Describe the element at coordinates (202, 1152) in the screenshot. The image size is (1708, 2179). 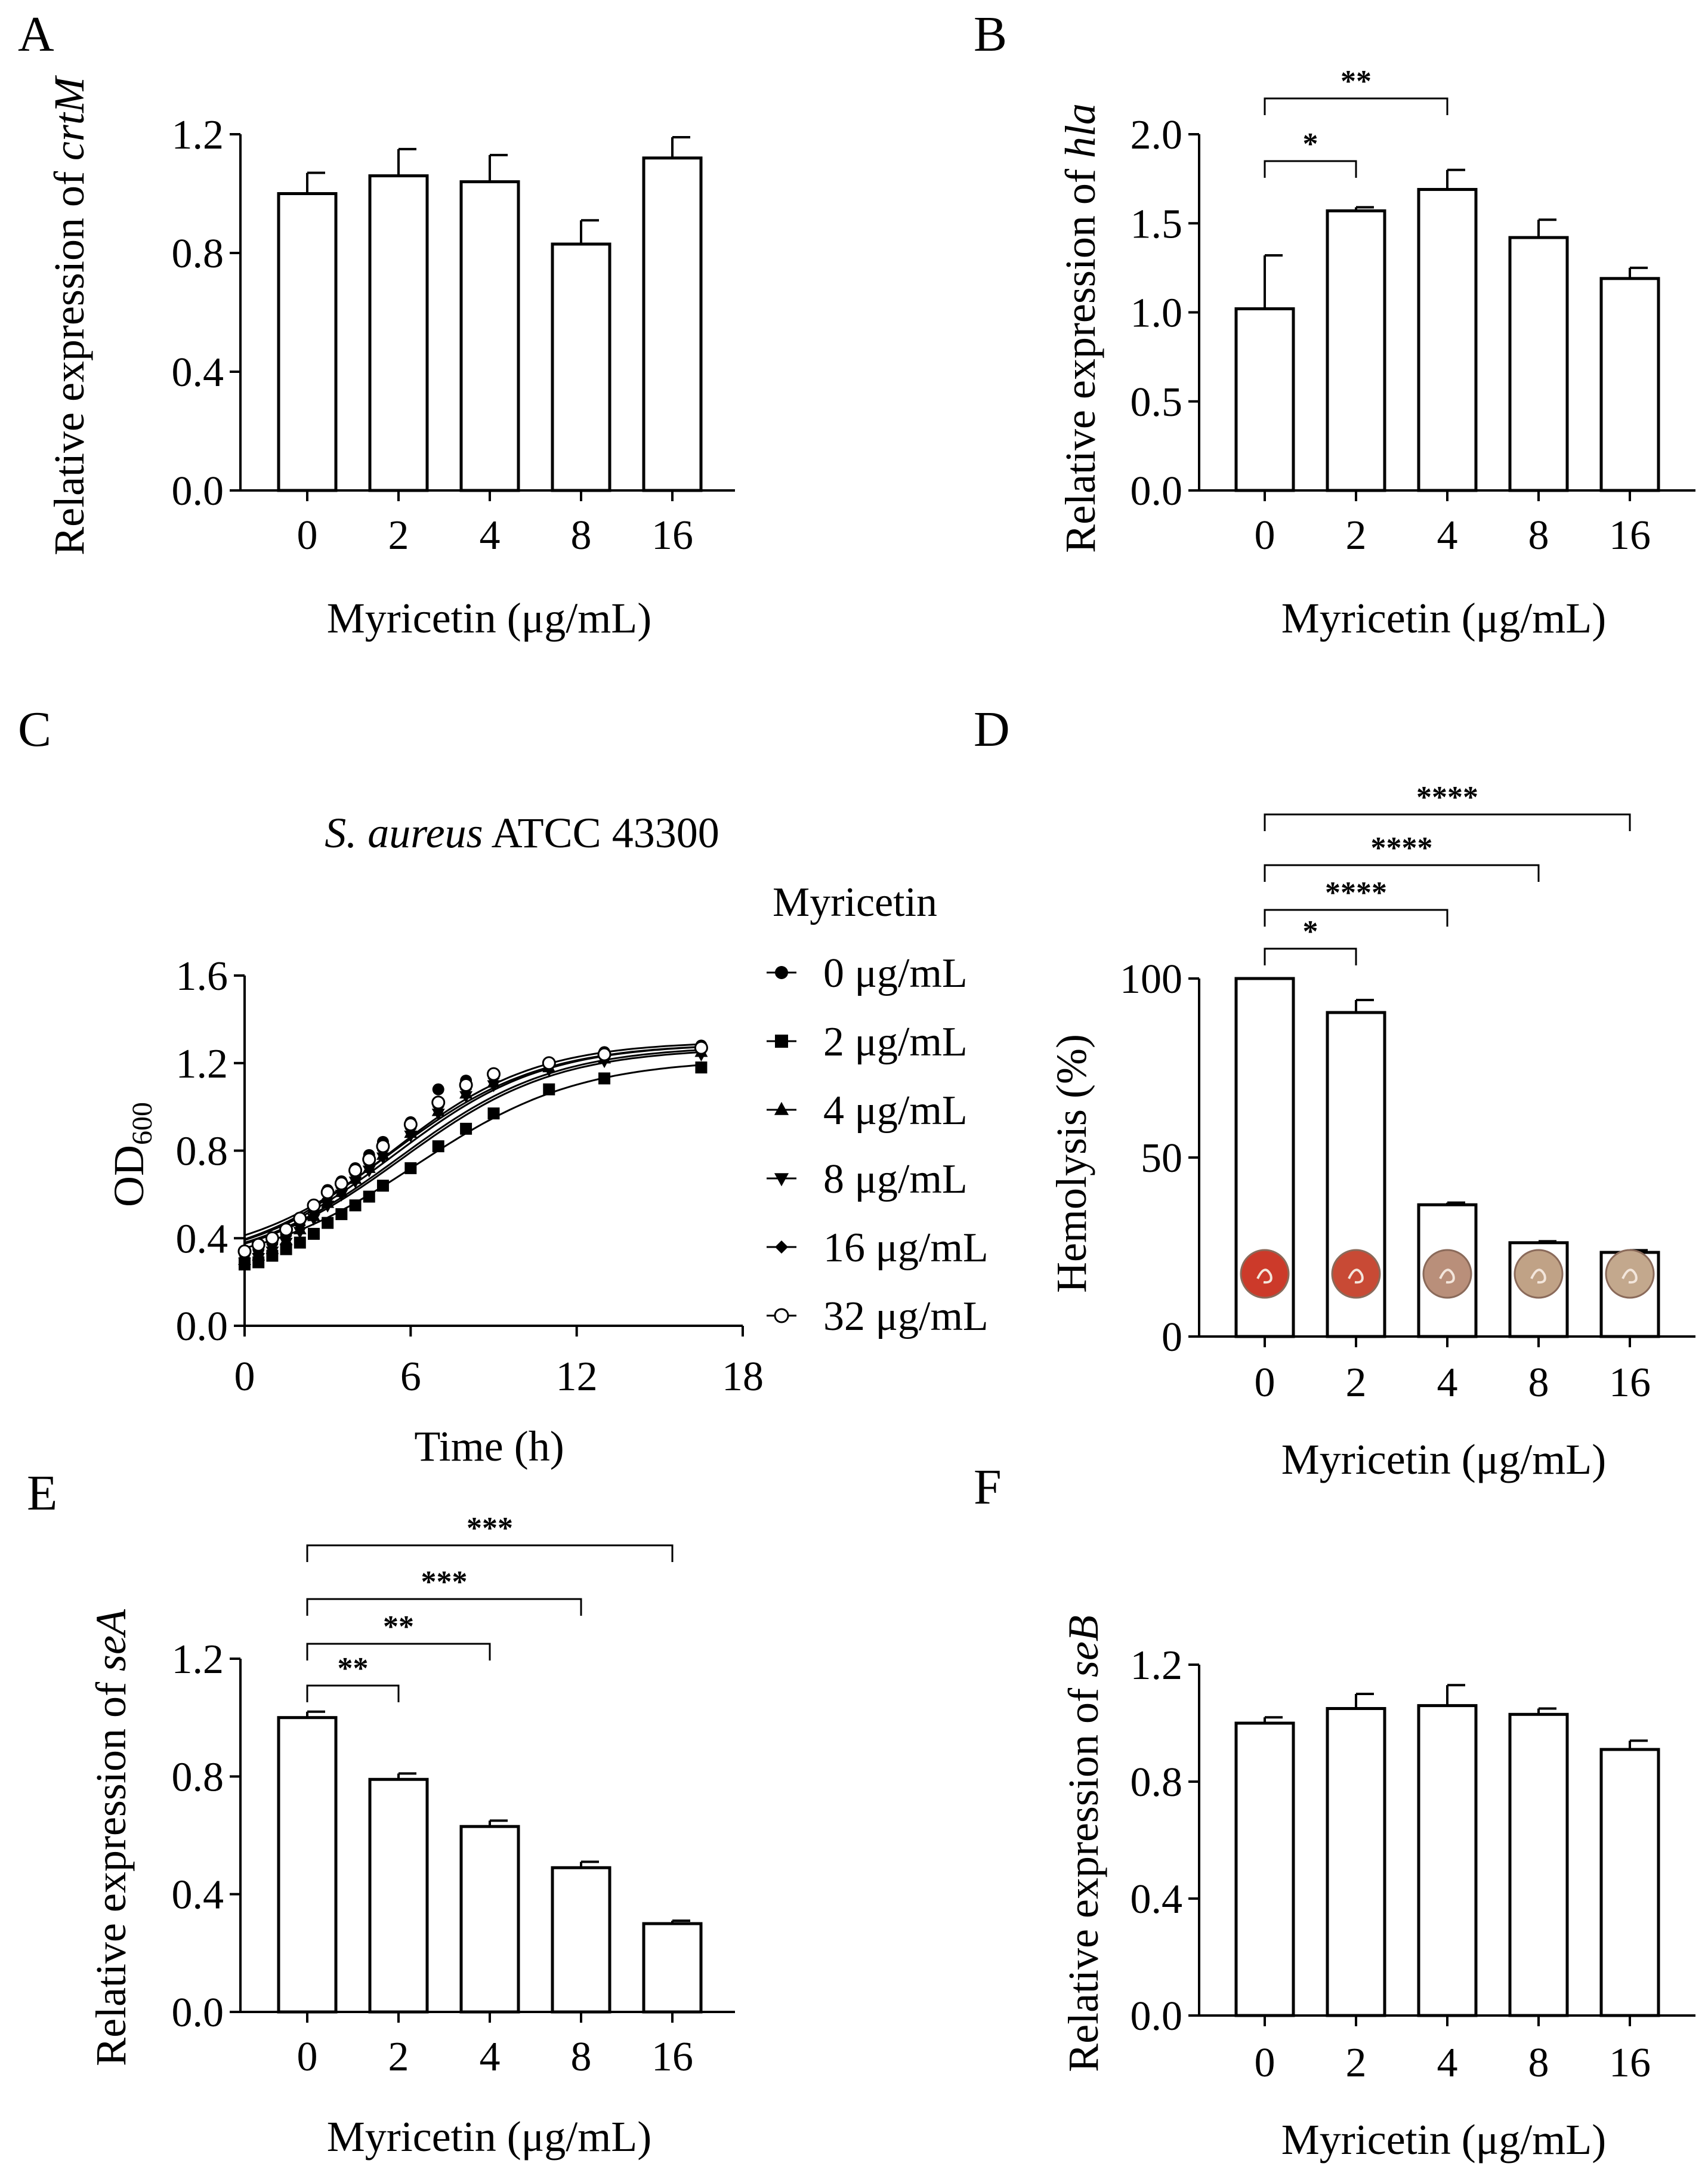
I see `y-tick-label: 0.8` at that location.